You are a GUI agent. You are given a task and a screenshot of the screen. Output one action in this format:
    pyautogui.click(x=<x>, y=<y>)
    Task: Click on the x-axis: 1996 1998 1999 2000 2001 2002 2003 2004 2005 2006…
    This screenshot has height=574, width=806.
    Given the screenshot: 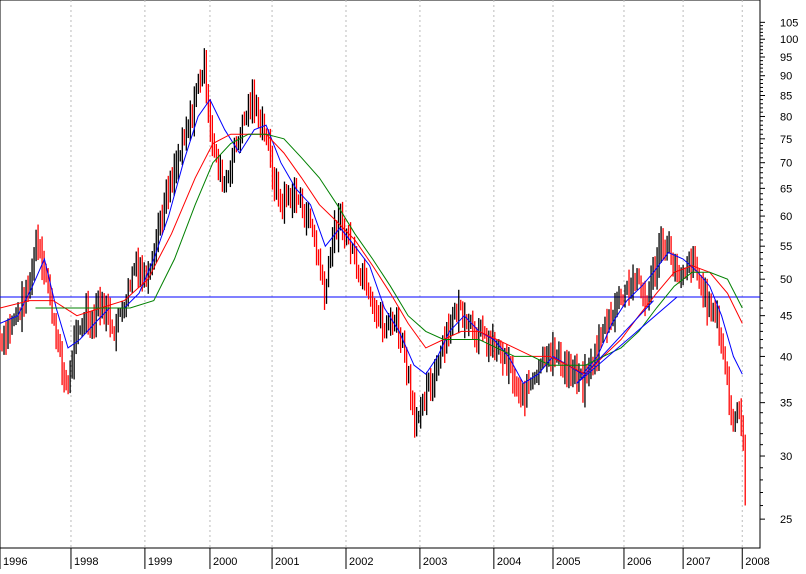 What is the action you would take?
    pyautogui.click(x=385, y=558)
    